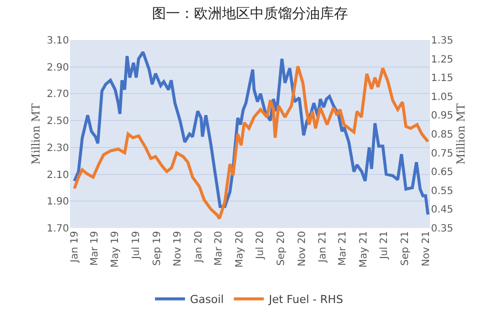  I want to click on y2-axis-title: Million MT, so click(461, 133).